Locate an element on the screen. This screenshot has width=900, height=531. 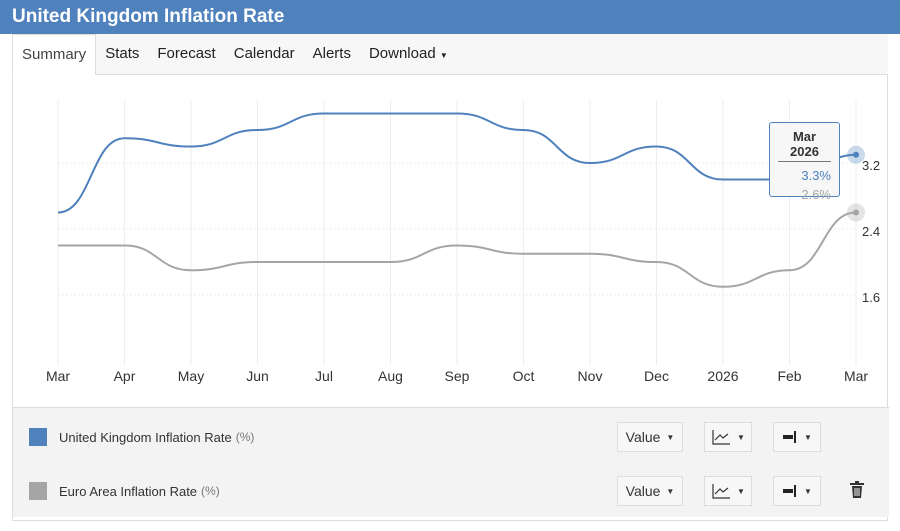
y-tick-label: 3.2 is located at coordinates (871, 165).